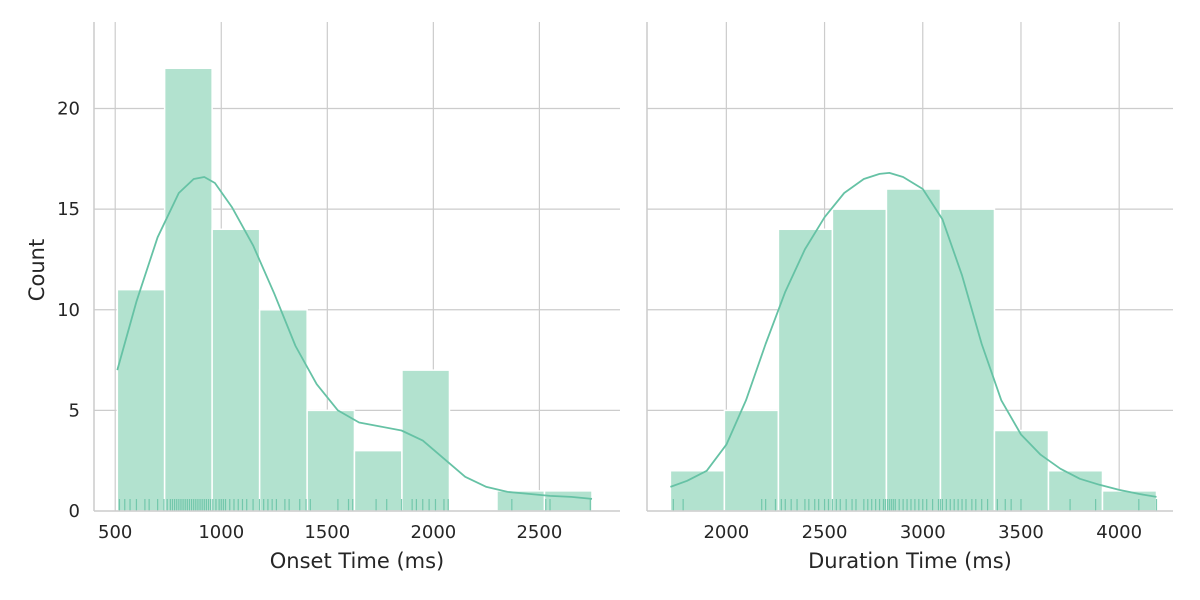  What do you see at coordinates (910, 561) in the screenshot?
I see `x-axis-label-duration: Duration Time (ms)` at bounding box center [910, 561].